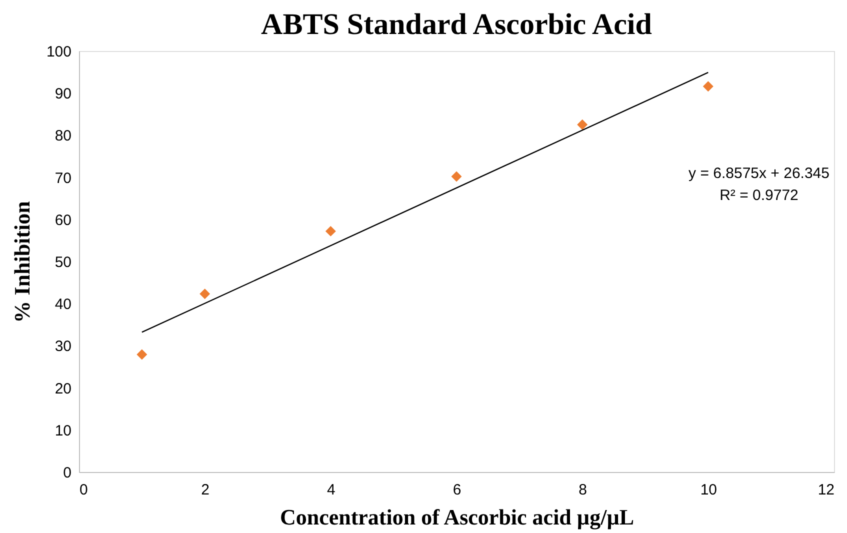 This screenshot has width=847, height=533. Describe the element at coordinates (21, 262) in the screenshot. I see `y-axis-title: % Inhibition` at that location.